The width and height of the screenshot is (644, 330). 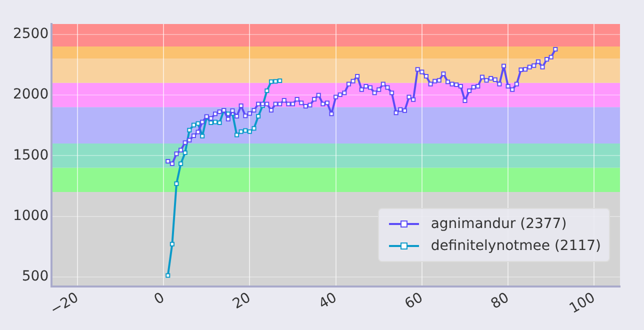 What do you see at coordinates (35, 276) in the screenshot?
I see `y-tick-label: 500` at bounding box center [35, 276].